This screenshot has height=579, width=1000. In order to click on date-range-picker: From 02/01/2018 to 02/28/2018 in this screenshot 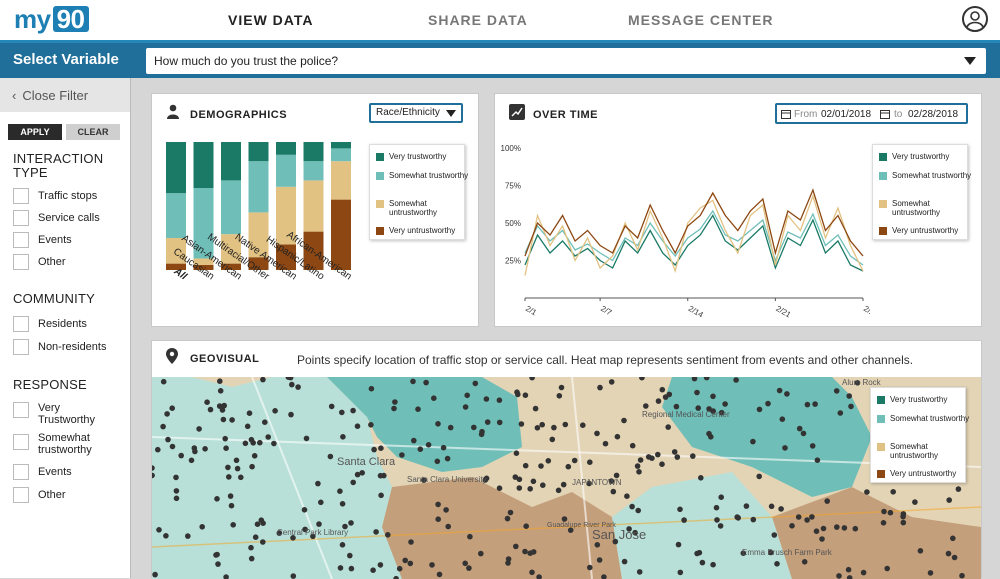, I will do `click(871, 113)`.